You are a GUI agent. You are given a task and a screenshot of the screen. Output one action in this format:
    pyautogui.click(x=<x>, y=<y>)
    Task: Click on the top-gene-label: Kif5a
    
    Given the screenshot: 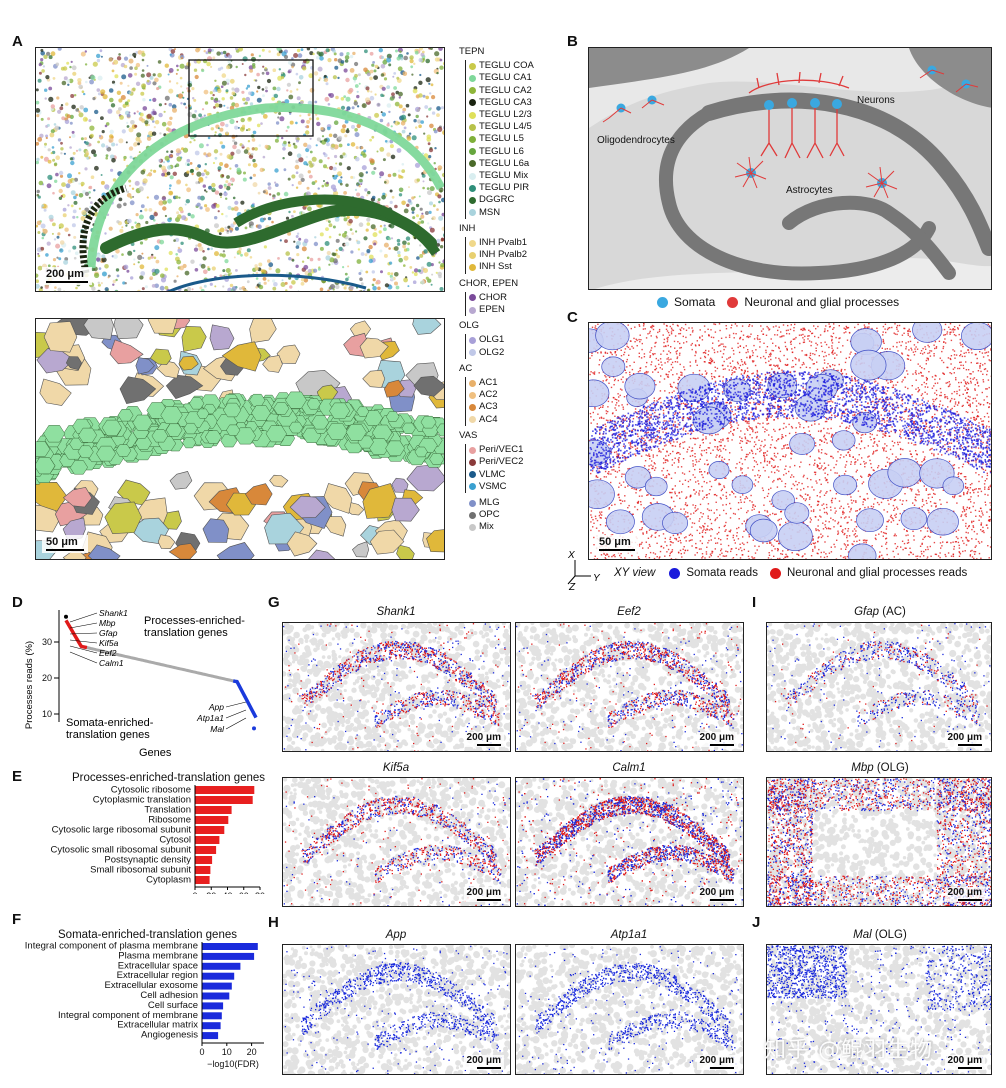 What is the action you would take?
    pyautogui.click(x=109, y=643)
    